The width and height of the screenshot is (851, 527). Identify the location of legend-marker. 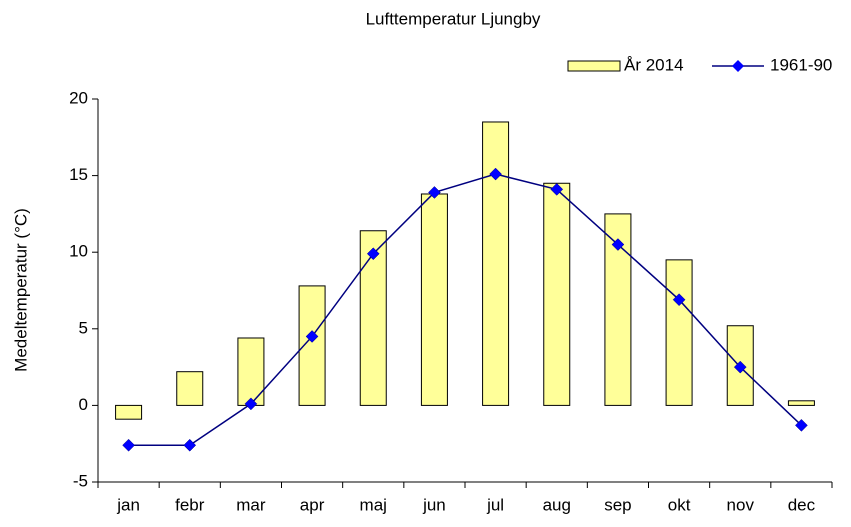
(738, 66).